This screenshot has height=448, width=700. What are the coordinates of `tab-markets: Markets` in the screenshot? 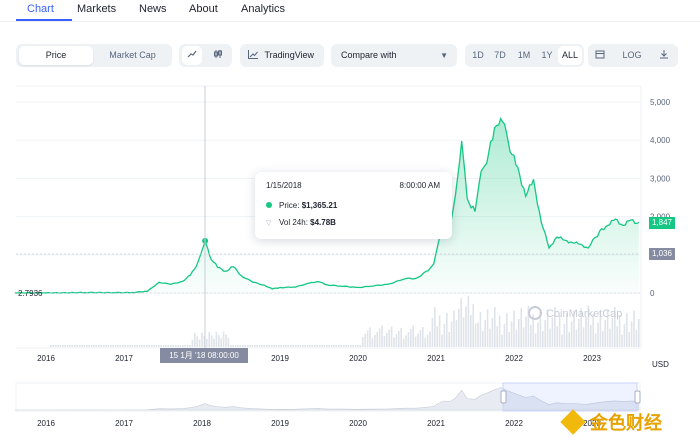 It's located at (97, 9).